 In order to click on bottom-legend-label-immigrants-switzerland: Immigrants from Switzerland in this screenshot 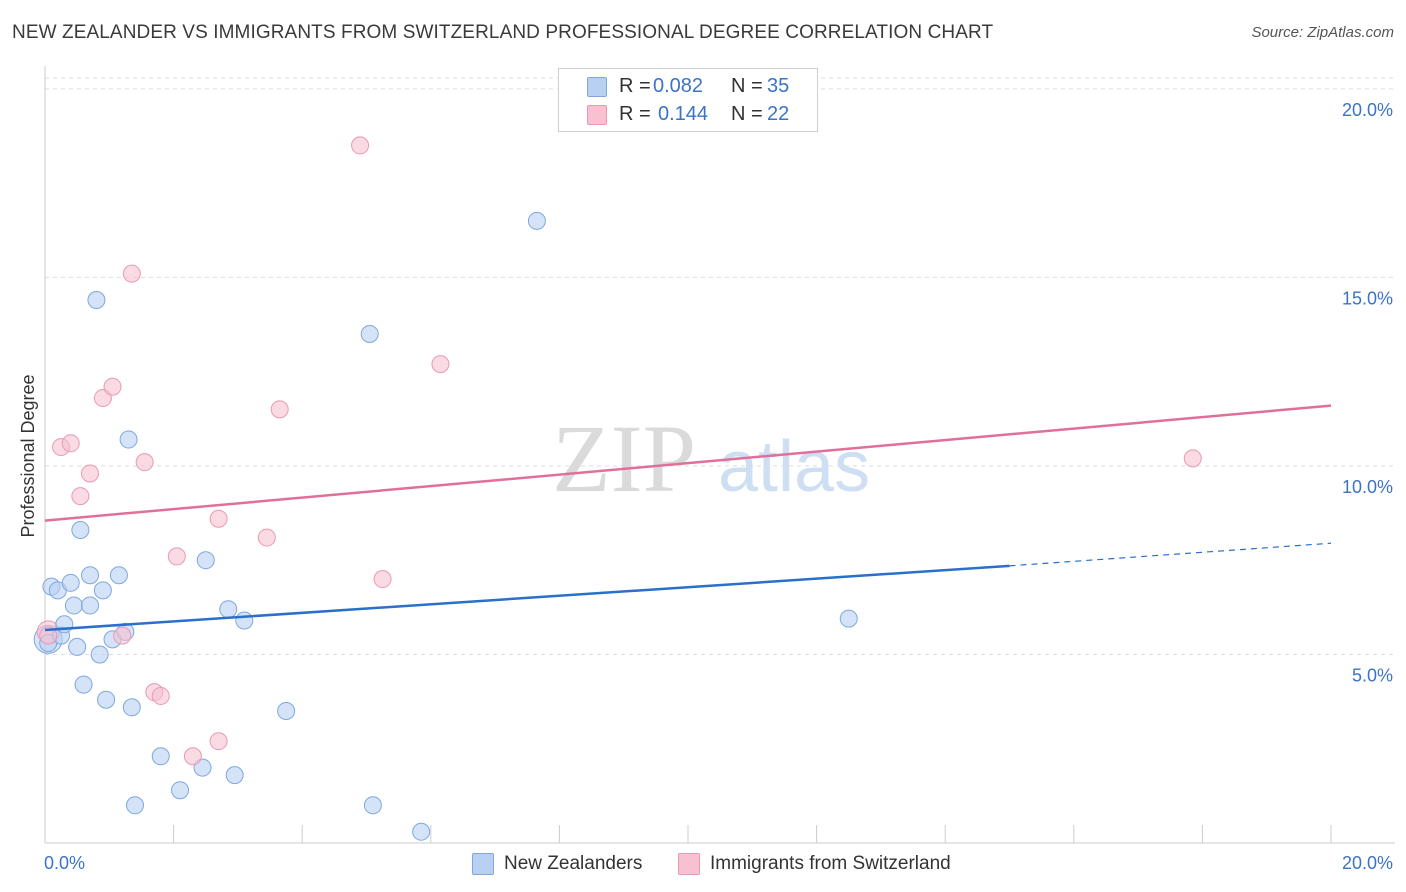, I will do `click(830, 863)`.